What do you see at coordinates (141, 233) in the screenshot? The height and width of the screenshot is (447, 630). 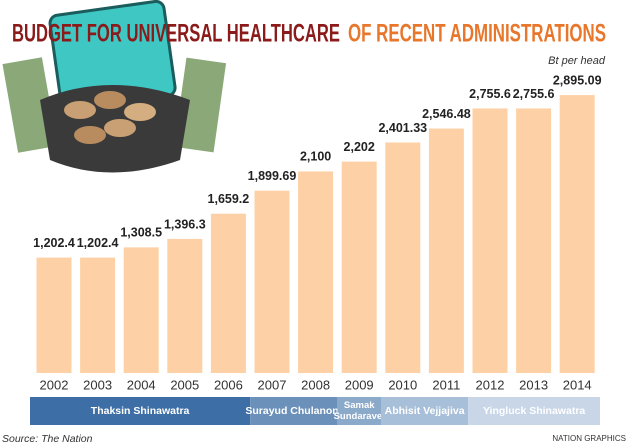 I see `value-label: 1,308.5` at bounding box center [141, 233].